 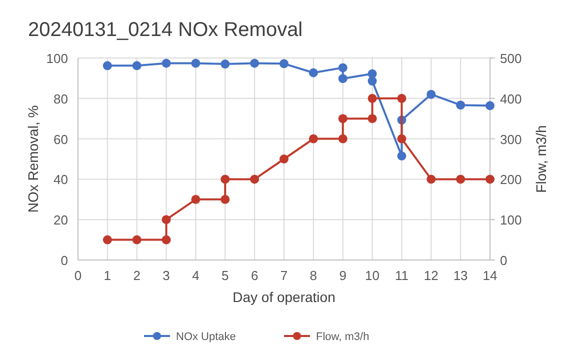 What do you see at coordinates (511, 139) in the screenshot?
I see `y2-tick-label: 300` at bounding box center [511, 139].